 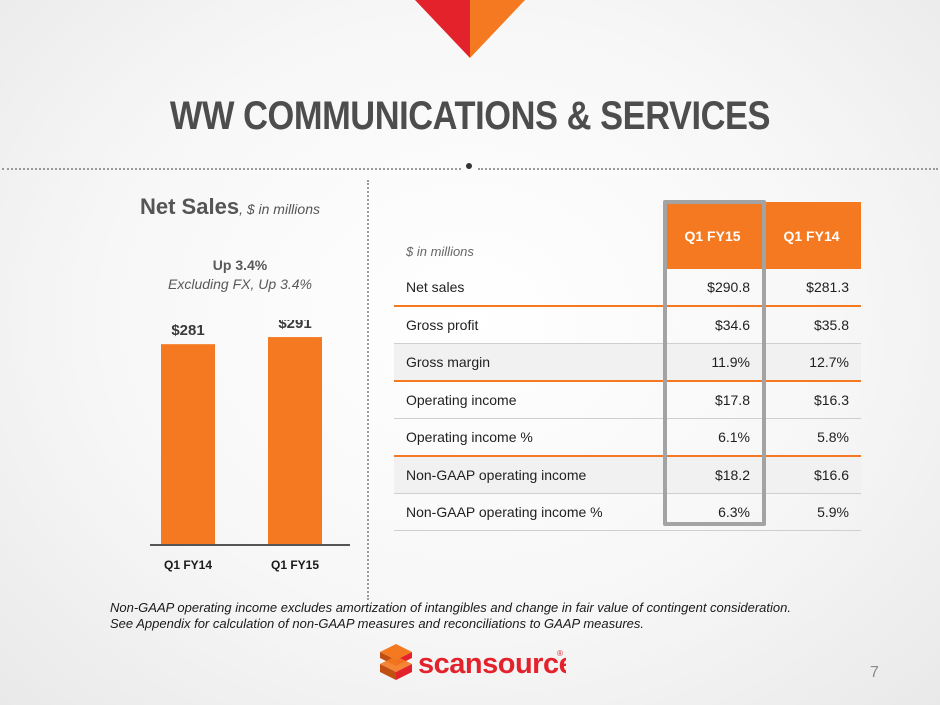 I want to click on table-row: Operating income $17.8 $16.3, so click(x=627, y=400).